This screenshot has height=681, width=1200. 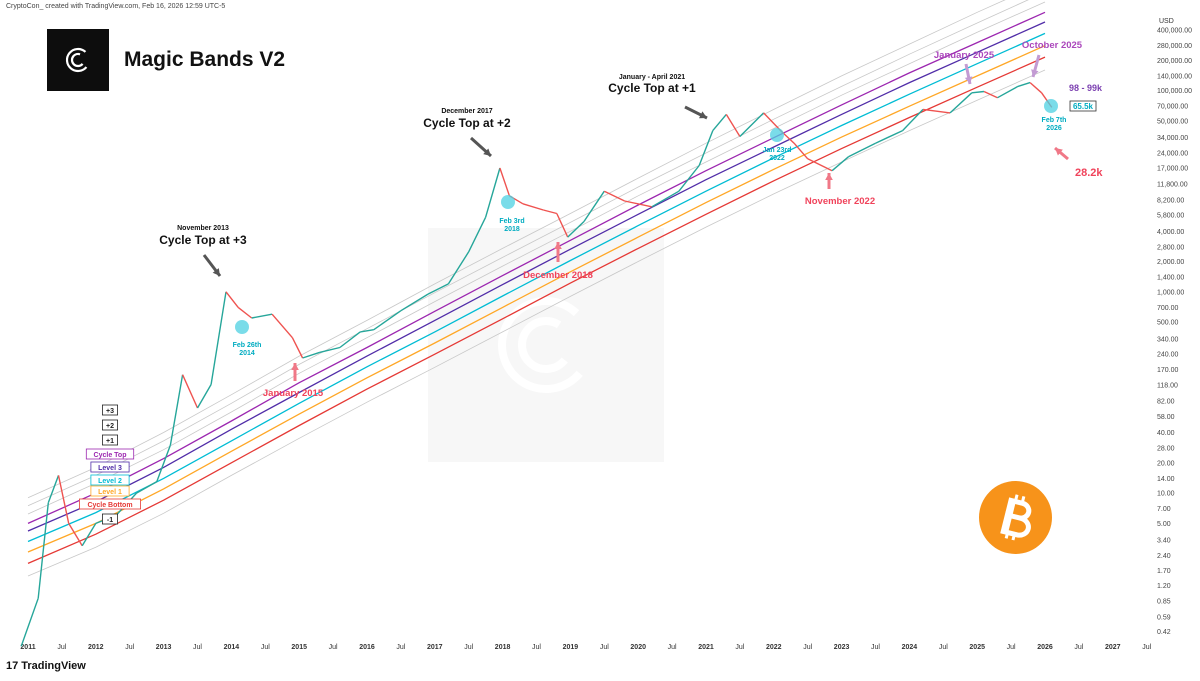 What do you see at coordinates (164, 647) in the screenshot?
I see `x-tick-label: 2013` at bounding box center [164, 647].